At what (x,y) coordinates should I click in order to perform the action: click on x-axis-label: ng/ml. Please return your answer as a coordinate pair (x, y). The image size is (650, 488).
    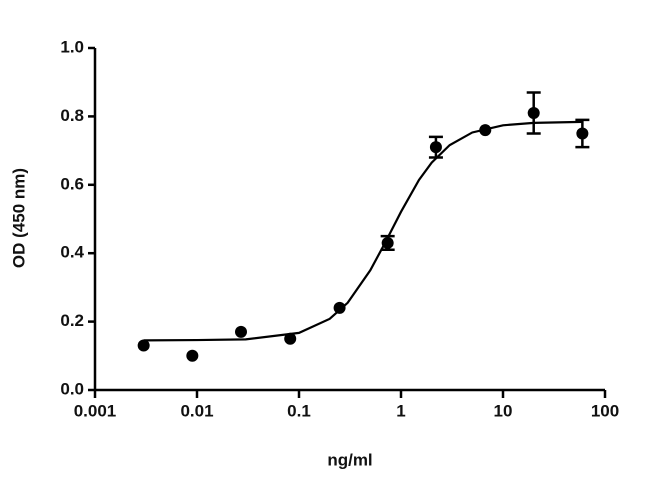
    Looking at the image, I should click on (349, 459).